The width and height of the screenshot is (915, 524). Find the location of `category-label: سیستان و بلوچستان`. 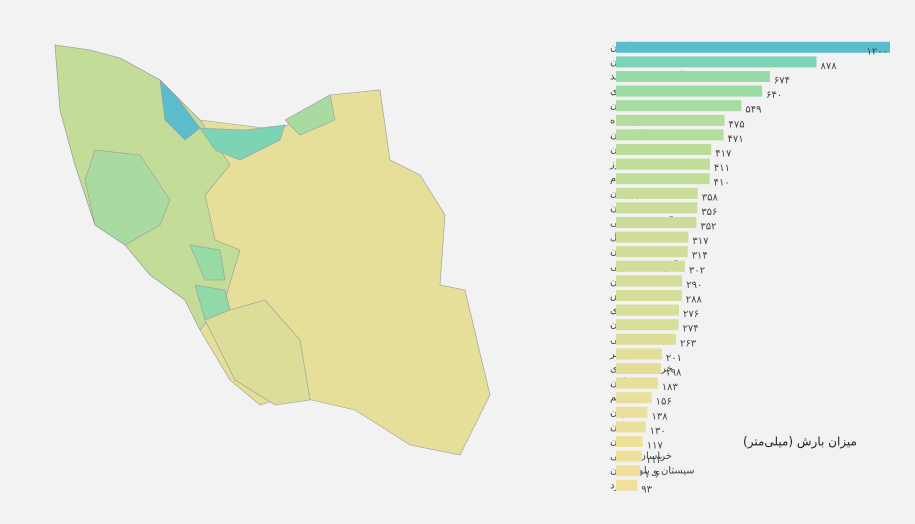

category-label: سیستان و بلوچستان is located at coordinates (652, 471).